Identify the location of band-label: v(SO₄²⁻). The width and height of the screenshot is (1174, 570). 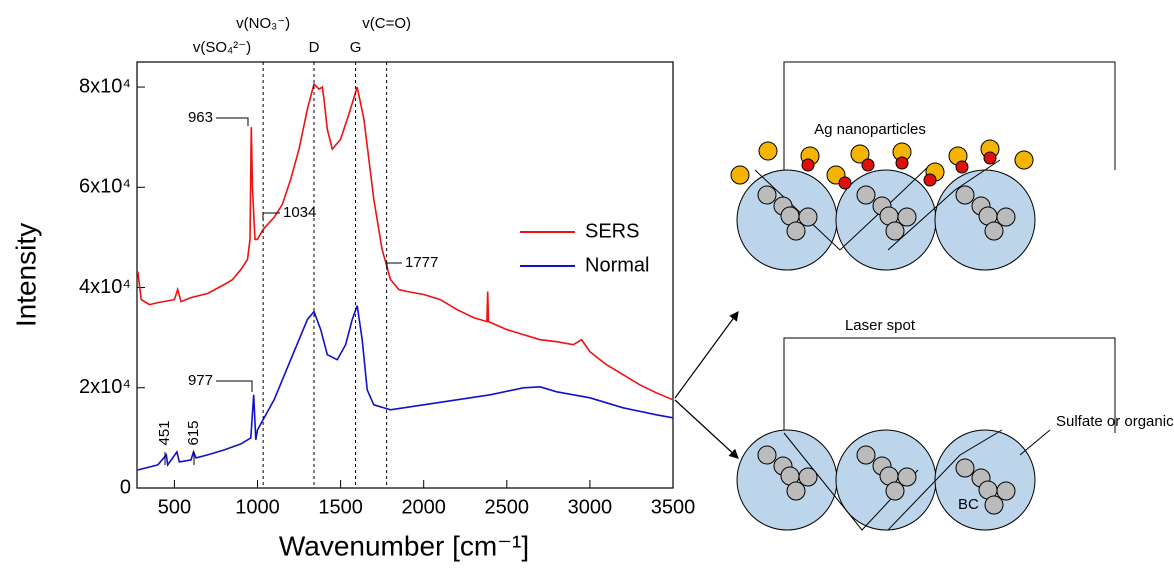
(222, 47).